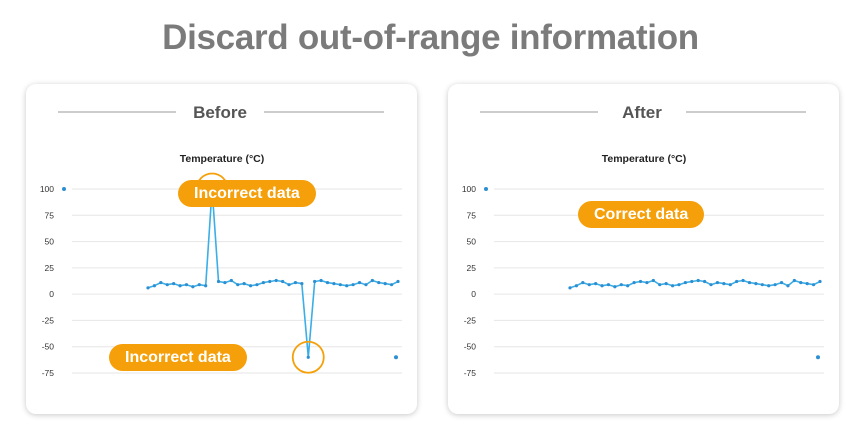 The height and width of the screenshot is (443, 861). What do you see at coordinates (642, 112) in the screenshot?
I see `panel-title: After` at bounding box center [642, 112].